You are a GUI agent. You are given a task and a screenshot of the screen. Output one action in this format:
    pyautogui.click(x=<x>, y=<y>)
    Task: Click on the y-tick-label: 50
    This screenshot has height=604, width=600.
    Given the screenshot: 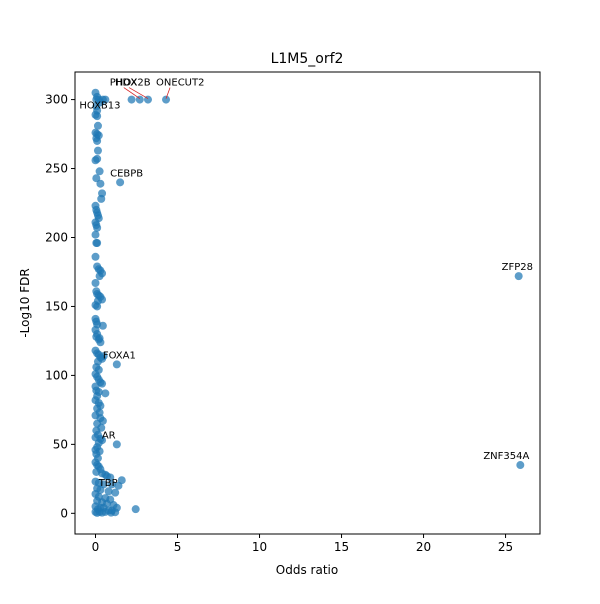 What is the action you would take?
    pyautogui.click(x=60, y=444)
    